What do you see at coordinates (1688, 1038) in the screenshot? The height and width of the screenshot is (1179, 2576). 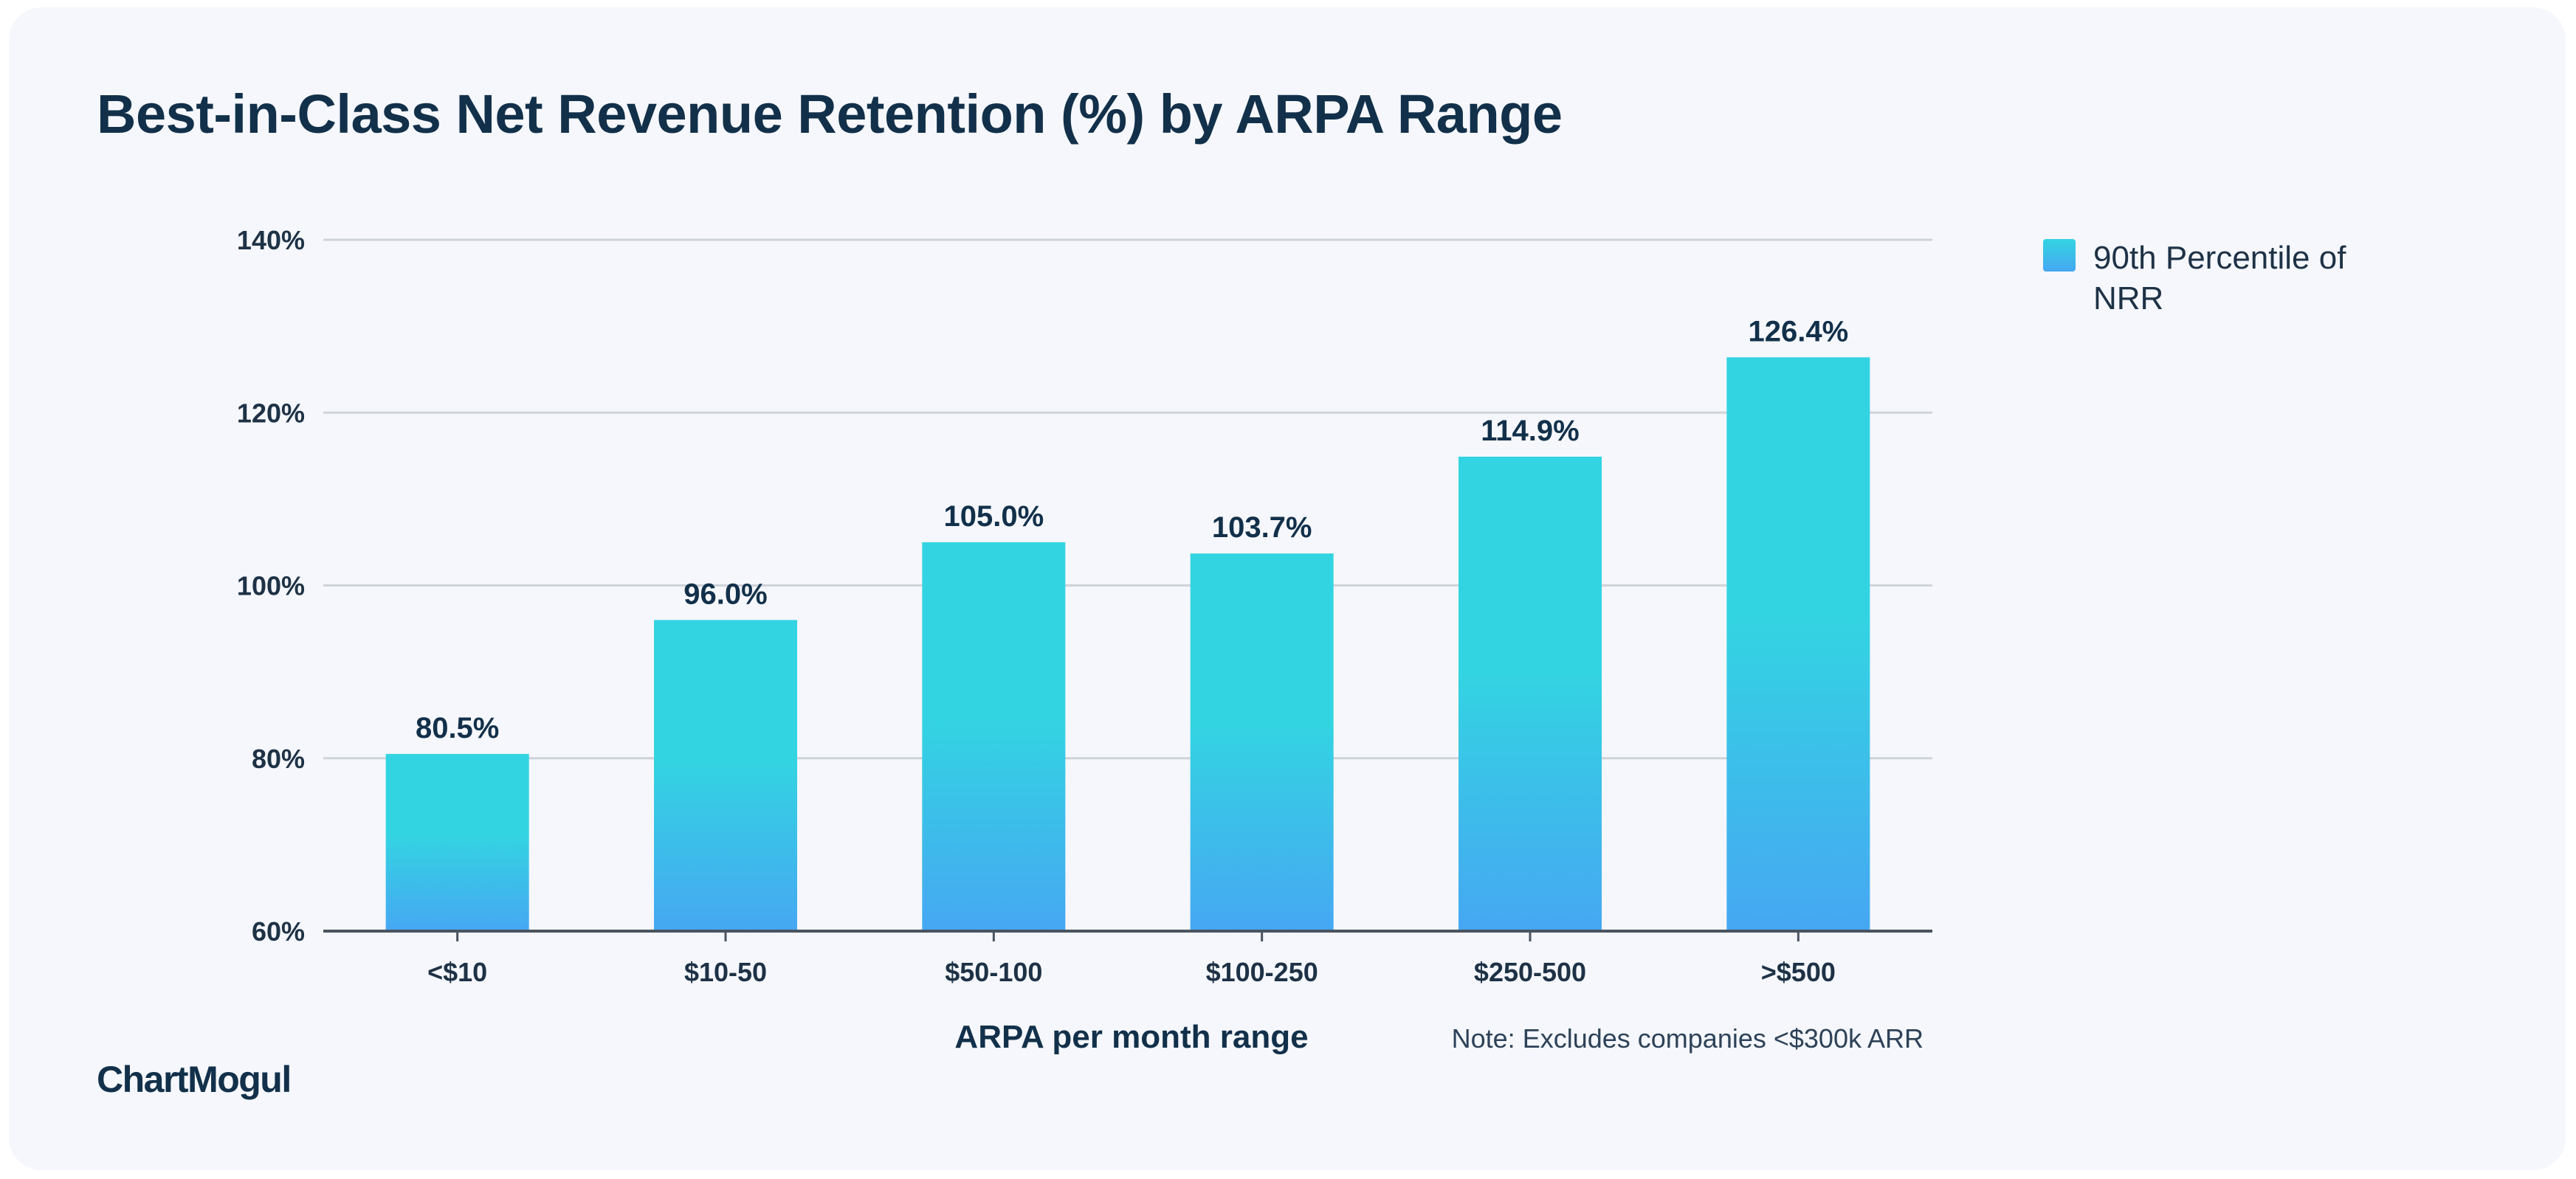 I see `chart-note: Note: Excludes companies <$300k ARR` at bounding box center [1688, 1038].